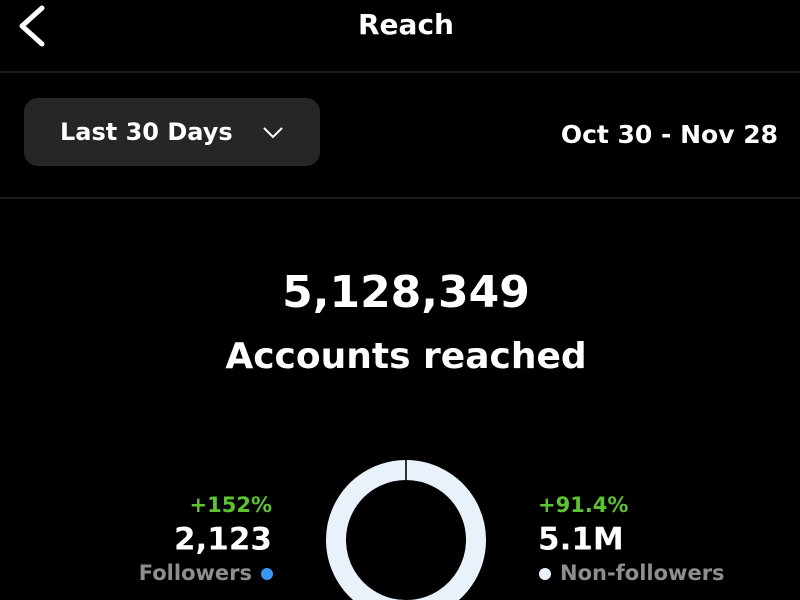 Image resolution: width=800 pixels, height=600 pixels. What do you see at coordinates (146, 132) in the screenshot?
I see `dropdown-label: Last 30 Days` at bounding box center [146, 132].